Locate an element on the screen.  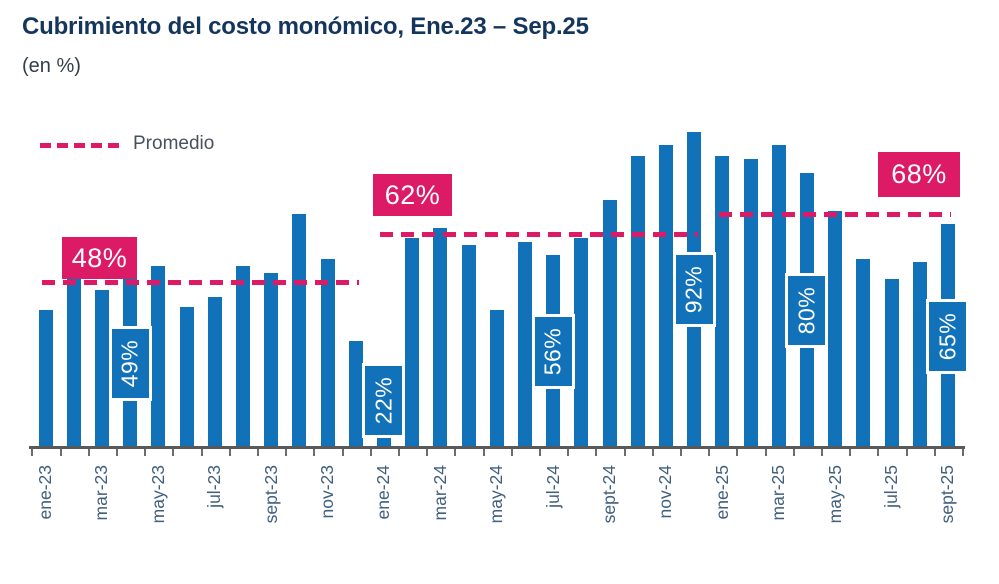
x-tick-label-nov-23: nov-23 is located at coordinates (327, 492).